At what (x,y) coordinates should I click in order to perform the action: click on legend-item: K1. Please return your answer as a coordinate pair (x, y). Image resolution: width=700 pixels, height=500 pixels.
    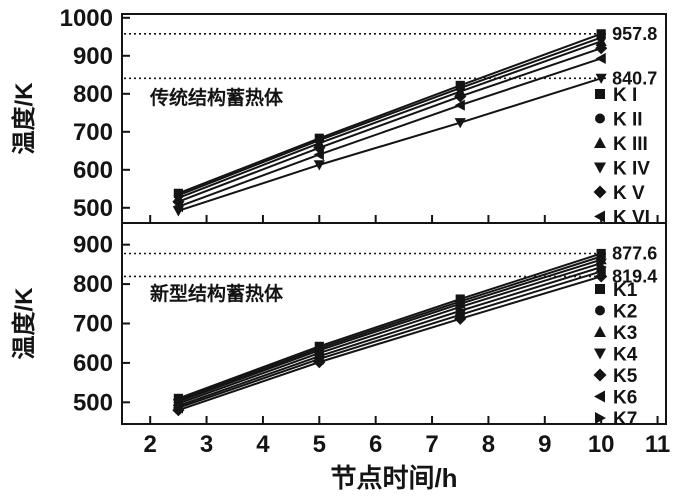
    Looking at the image, I should click on (616, 290).